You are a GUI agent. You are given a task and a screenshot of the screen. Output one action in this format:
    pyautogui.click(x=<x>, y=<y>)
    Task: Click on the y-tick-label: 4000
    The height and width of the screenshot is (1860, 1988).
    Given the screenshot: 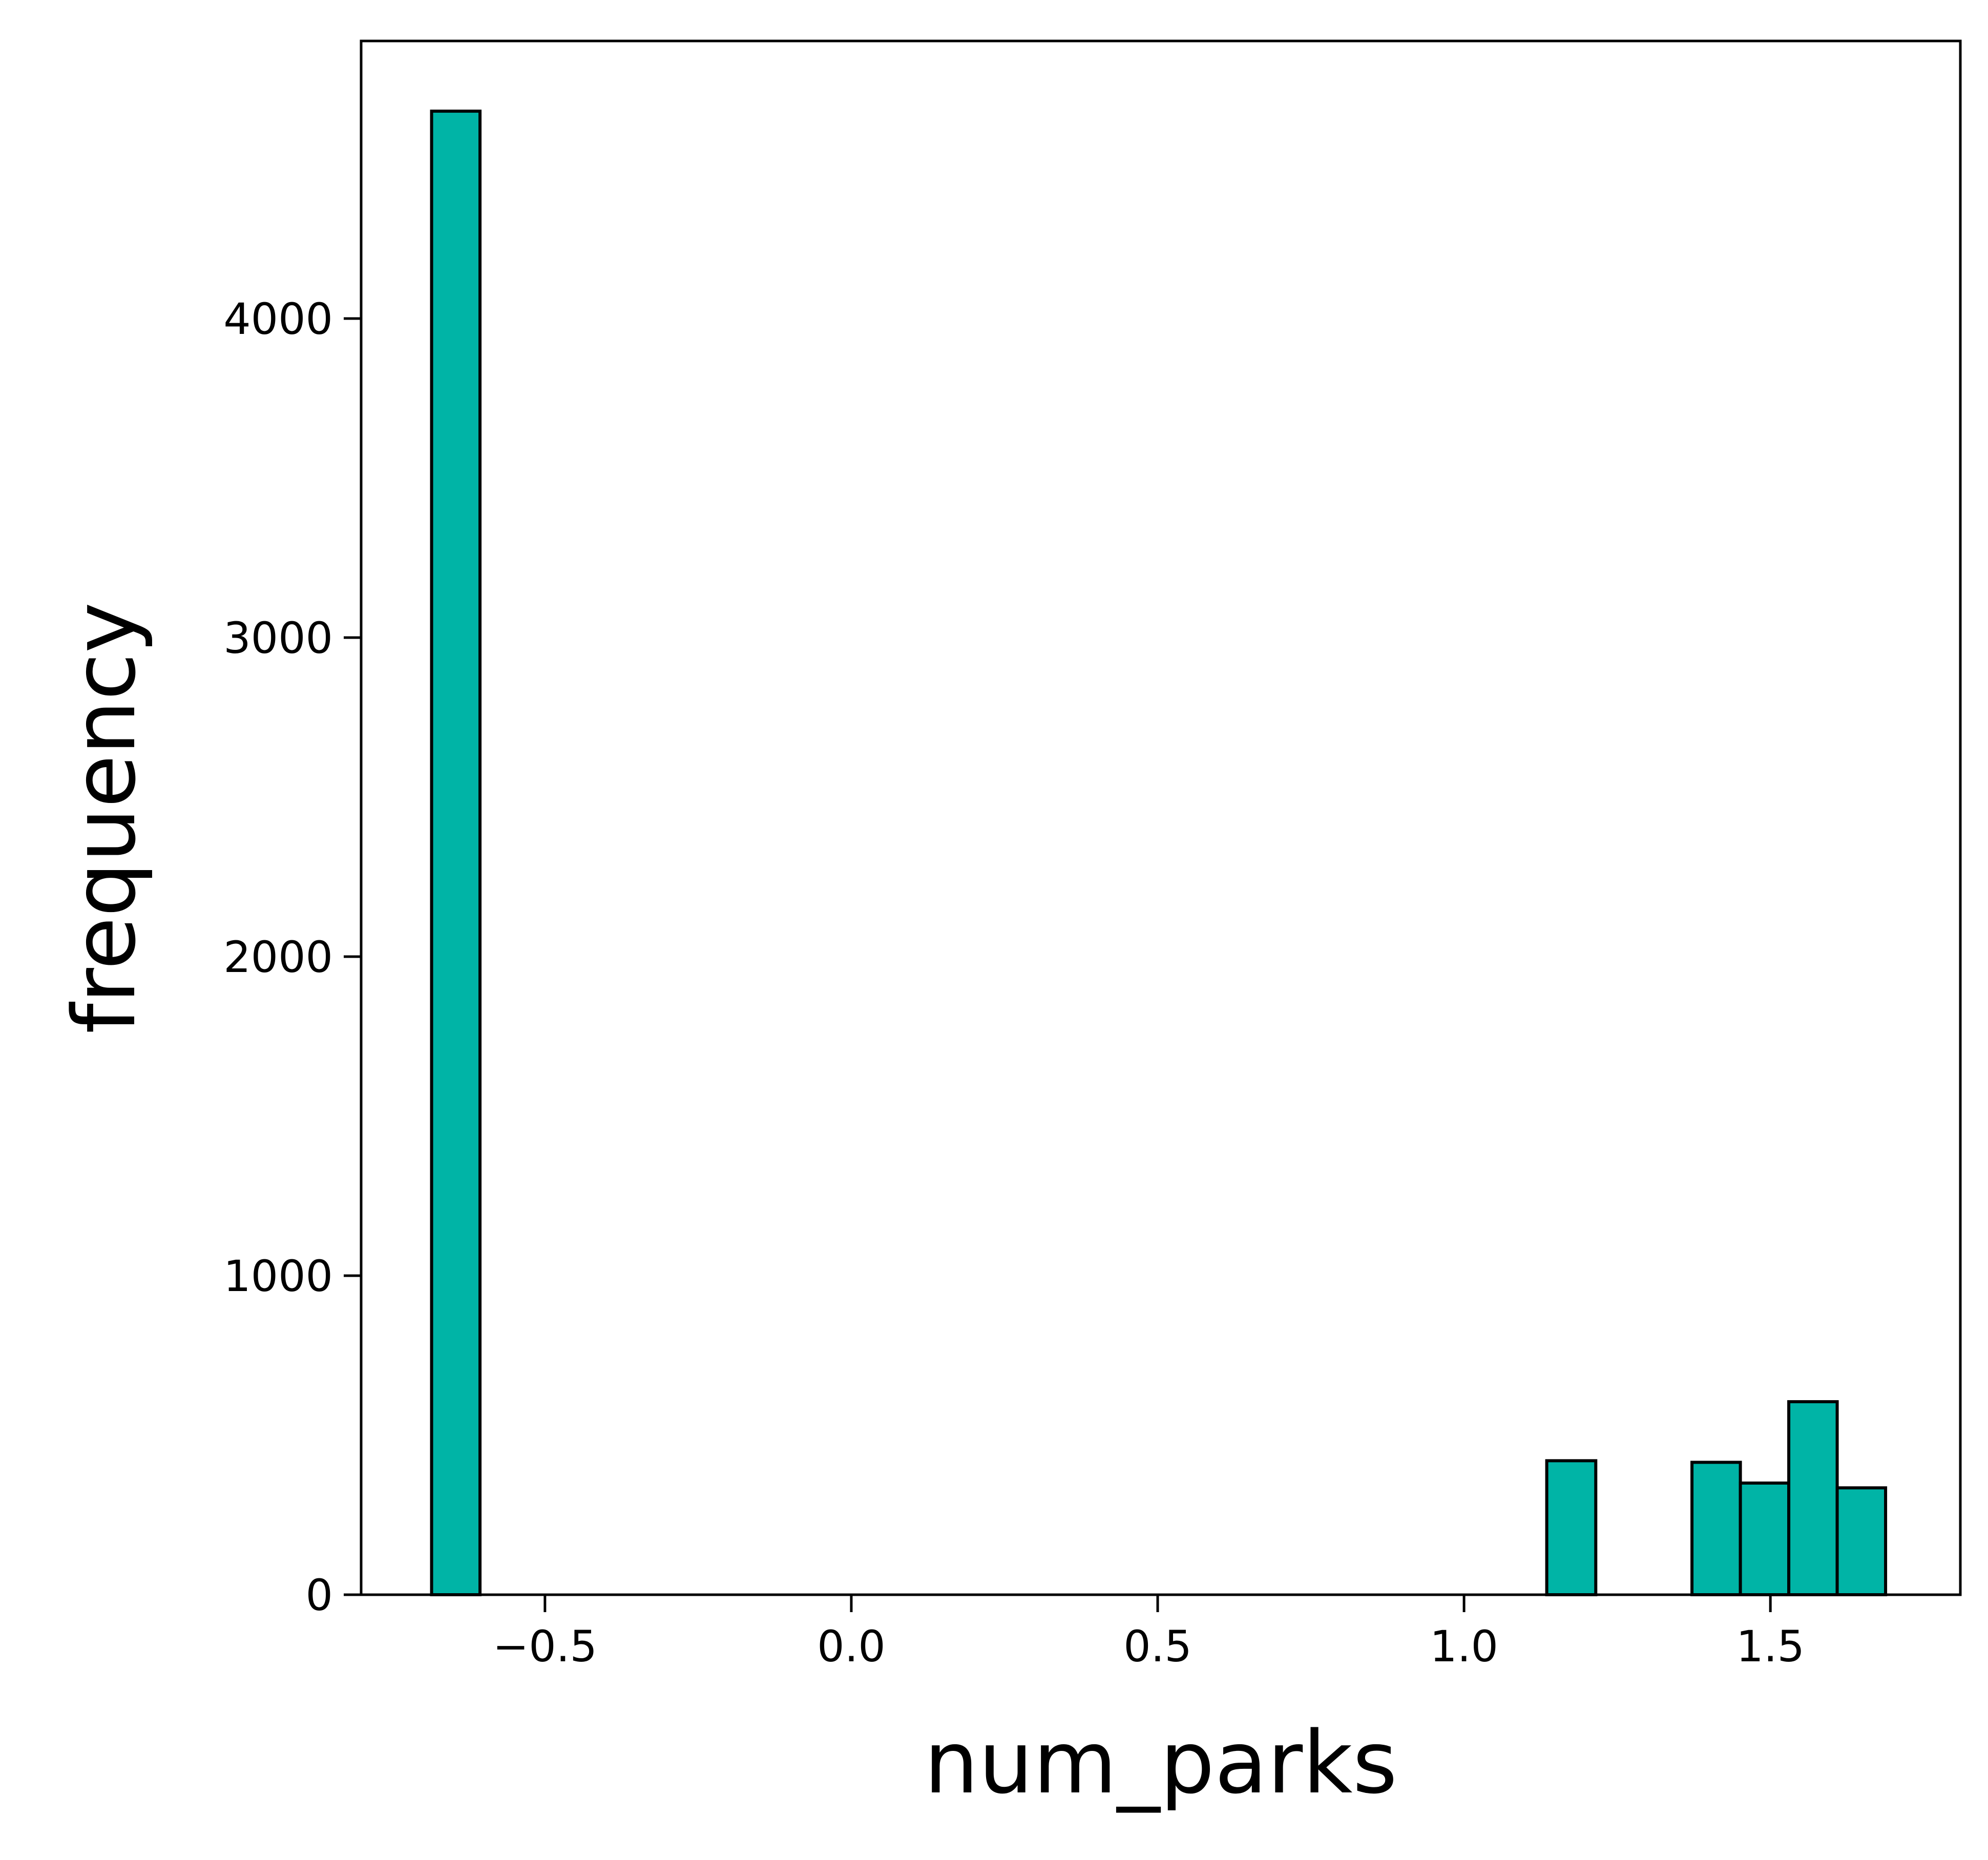 What is the action you would take?
    pyautogui.click(x=278, y=319)
    